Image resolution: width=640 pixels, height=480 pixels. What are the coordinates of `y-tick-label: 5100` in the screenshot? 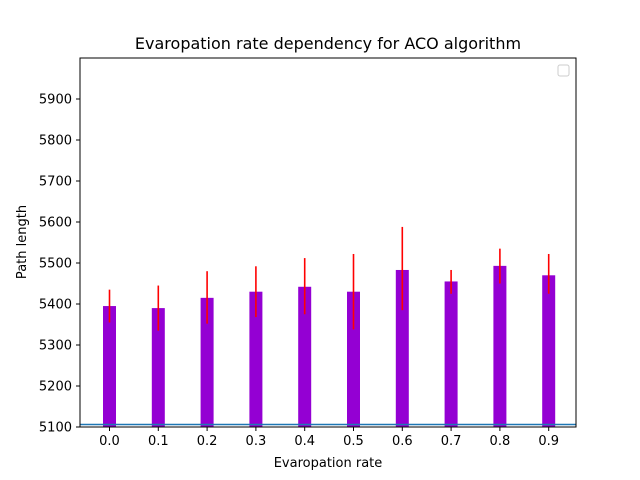 It's located at (55, 428).